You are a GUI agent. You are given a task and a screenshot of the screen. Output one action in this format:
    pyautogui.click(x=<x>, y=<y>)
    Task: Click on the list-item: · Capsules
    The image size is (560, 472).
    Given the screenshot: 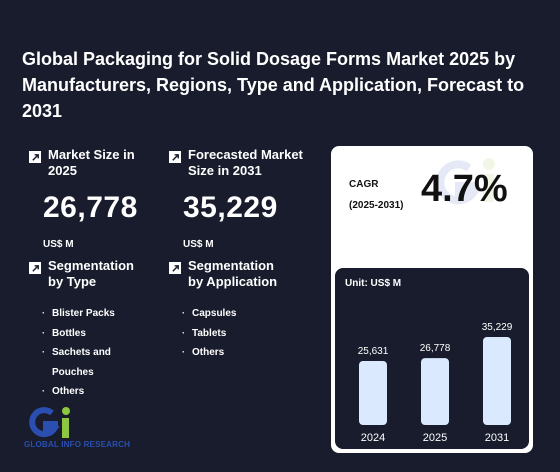 What is the action you would take?
    pyautogui.click(x=209, y=313)
    